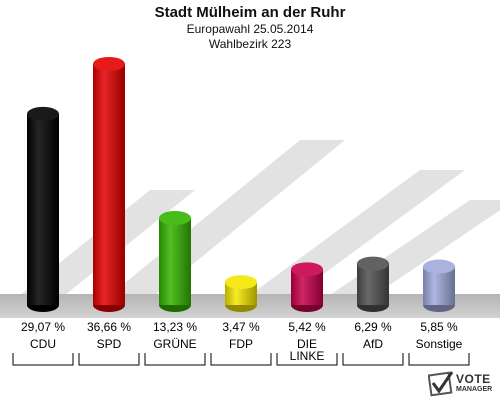 Image resolution: width=500 pixels, height=400 pixels. What do you see at coordinates (307, 344) in the screenshot?
I see `category-label: DIE` at bounding box center [307, 344].